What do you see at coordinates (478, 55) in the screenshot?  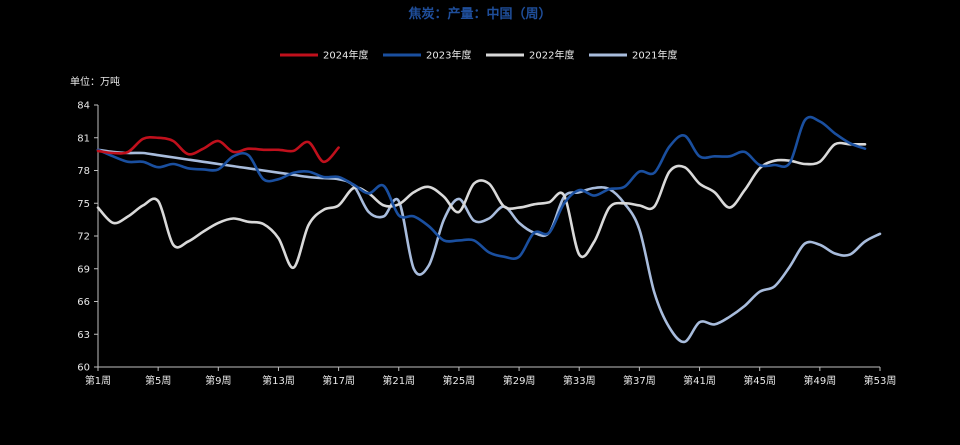 I see `legend: 2024年度 2023年度 2022年度 2021年度` at bounding box center [478, 55].